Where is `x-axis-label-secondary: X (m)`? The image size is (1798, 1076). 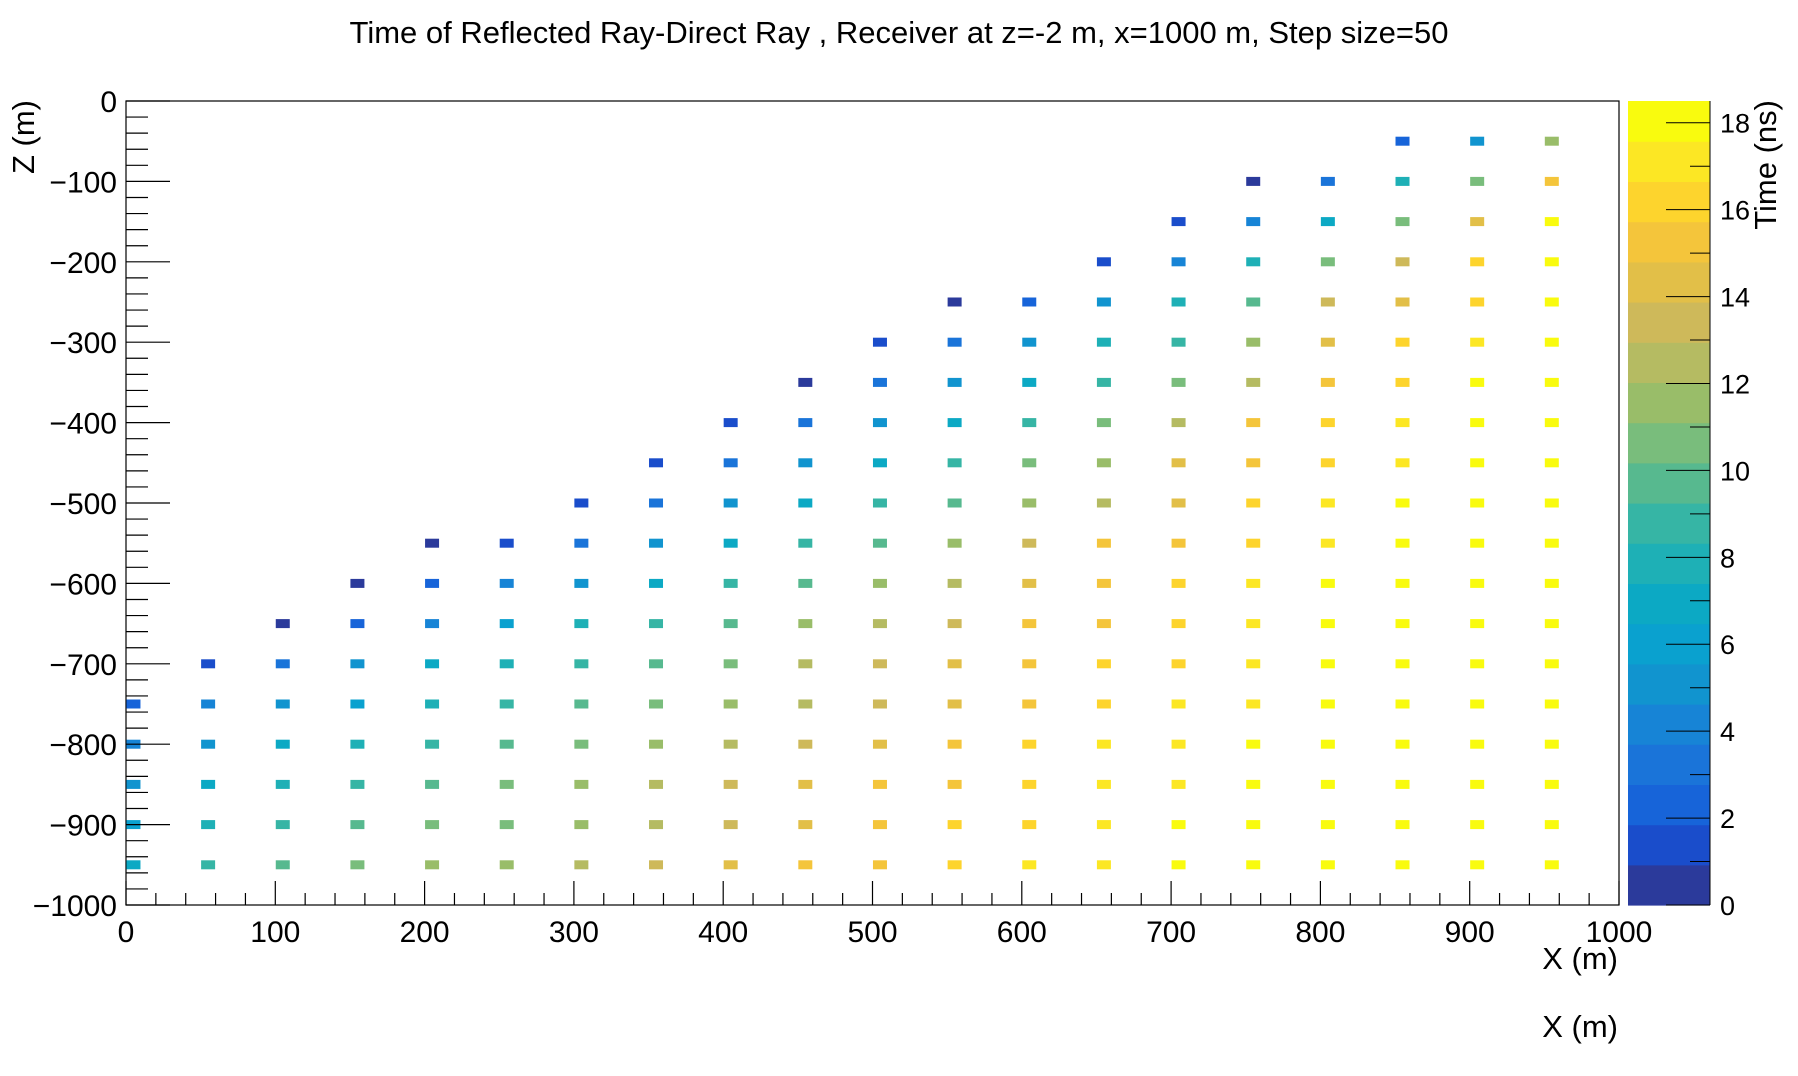 x-axis-label-secondary: X (m) is located at coordinates (1580, 1026).